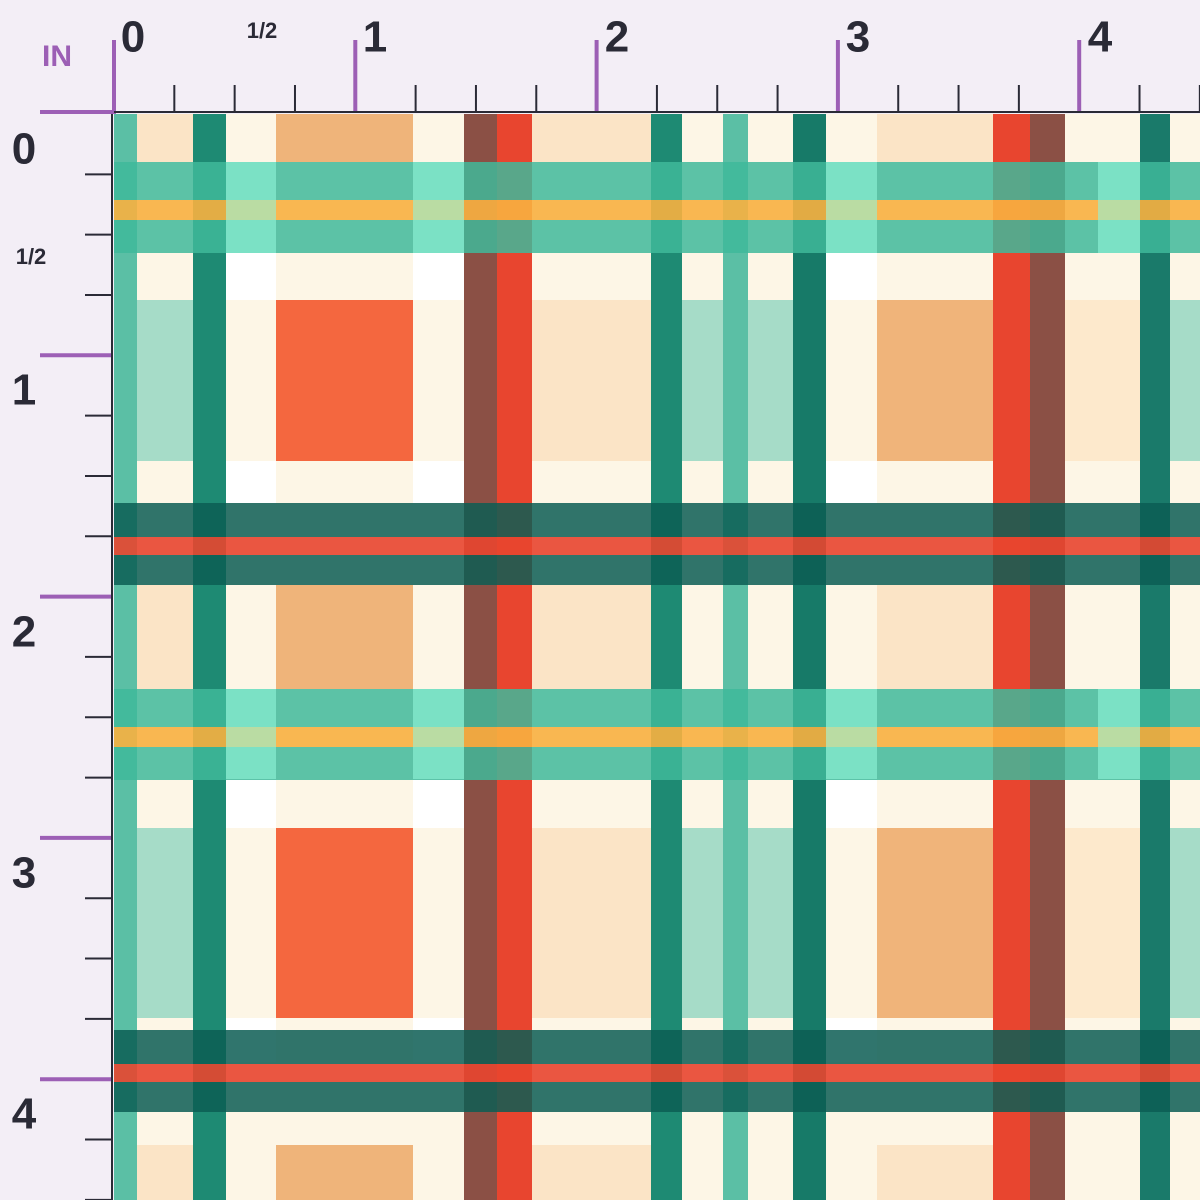 The image size is (1200, 1200). What do you see at coordinates (858, 37) in the screenshot?
I see `top-ruler-label: 3` at bounding box center [858, 37].